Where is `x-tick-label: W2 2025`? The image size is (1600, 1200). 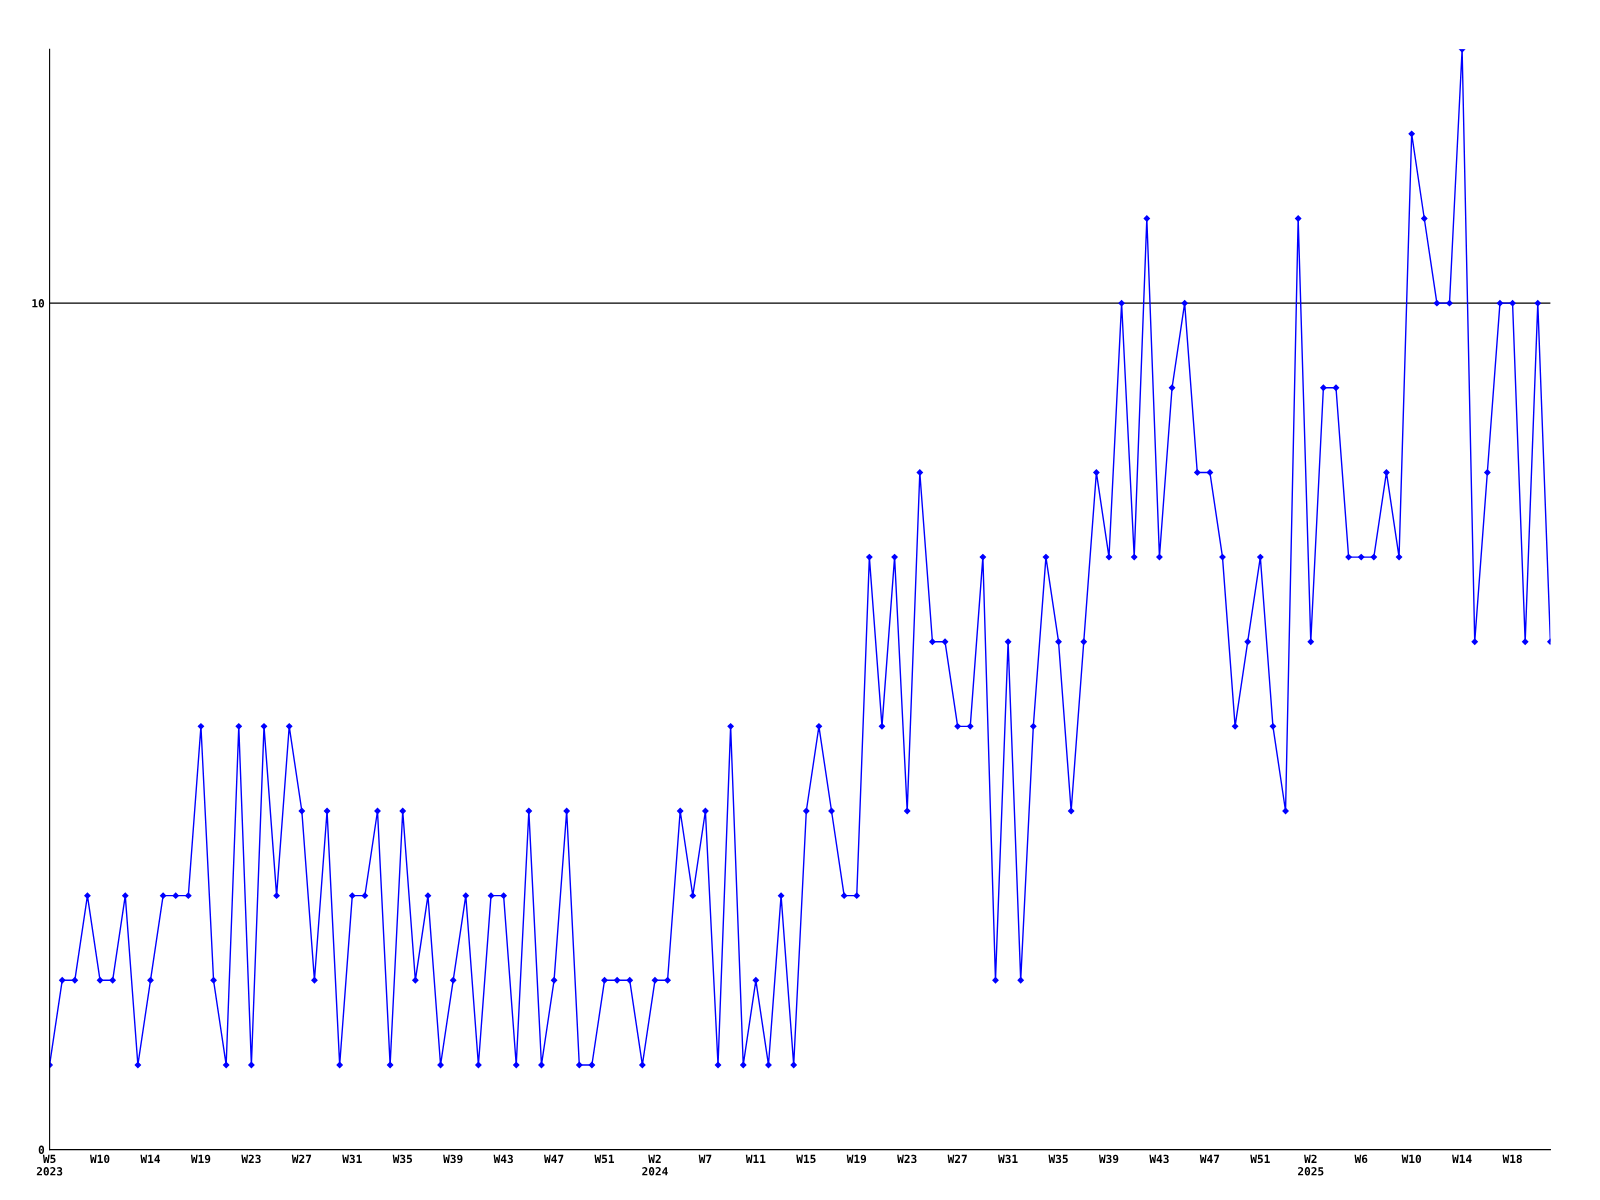 x-tick-label: W2 2025 is located at coordinates (1311, 1165).